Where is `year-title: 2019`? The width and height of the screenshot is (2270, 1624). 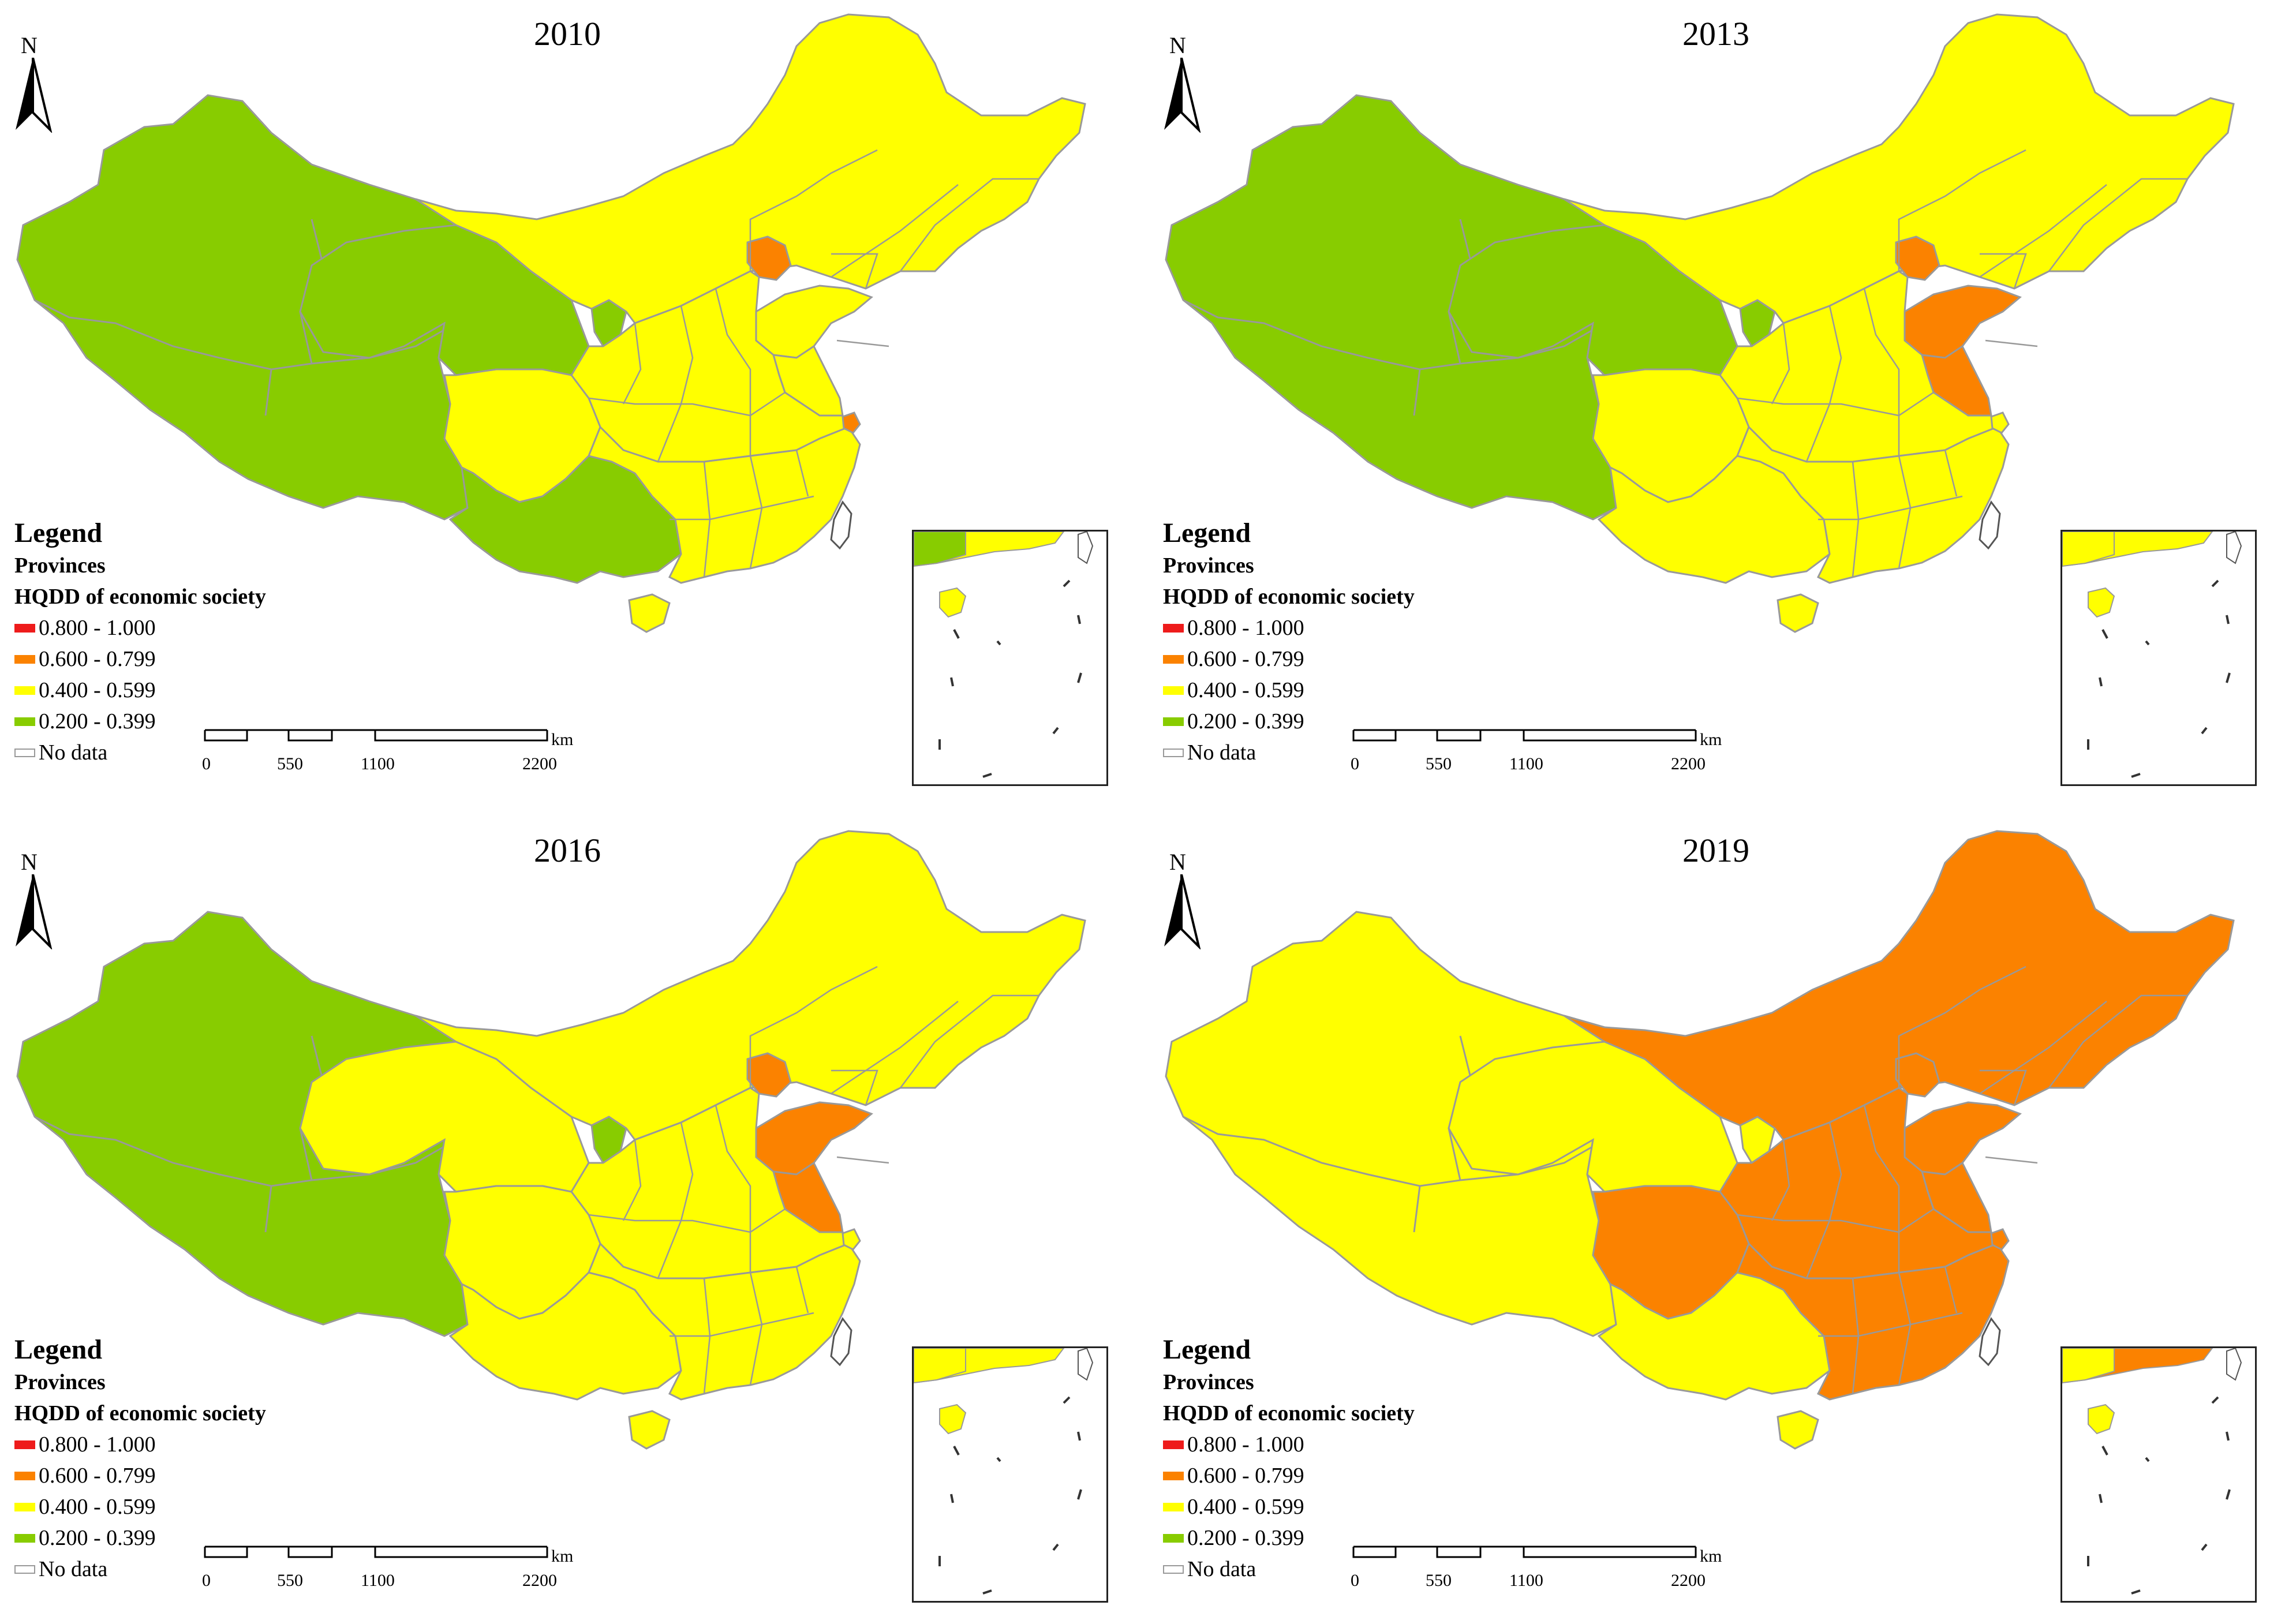
year-title: 2019 is located at coordinates (1715, 851).